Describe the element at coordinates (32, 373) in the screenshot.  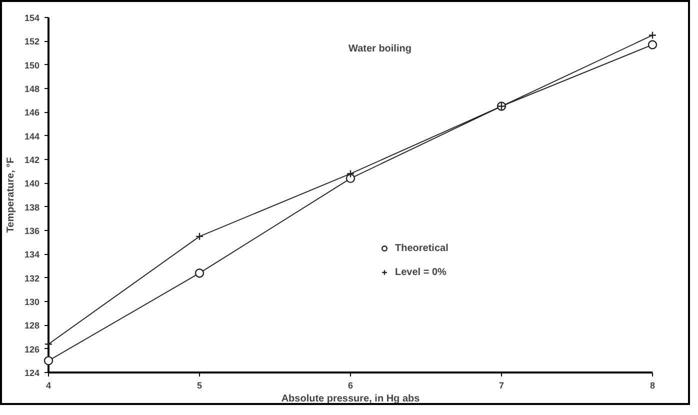
I see `y-tick-label: 124` at that location.